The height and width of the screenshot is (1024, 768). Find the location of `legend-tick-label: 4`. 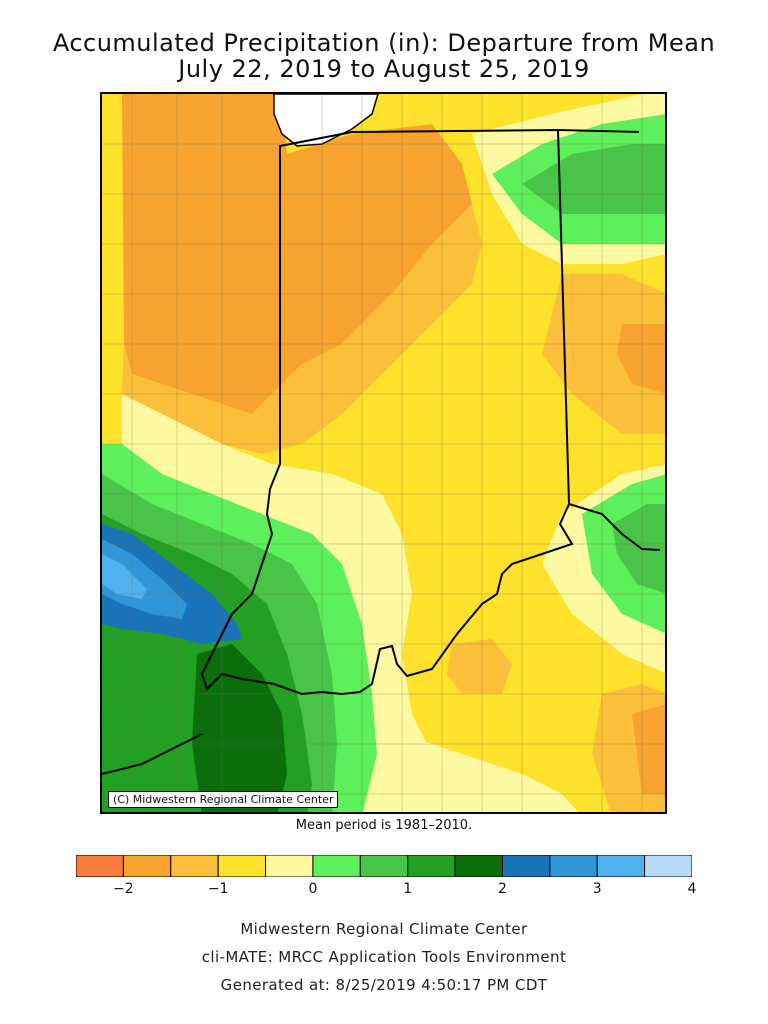

legend-tick-label: 4 is located at coordinates (692, 889).